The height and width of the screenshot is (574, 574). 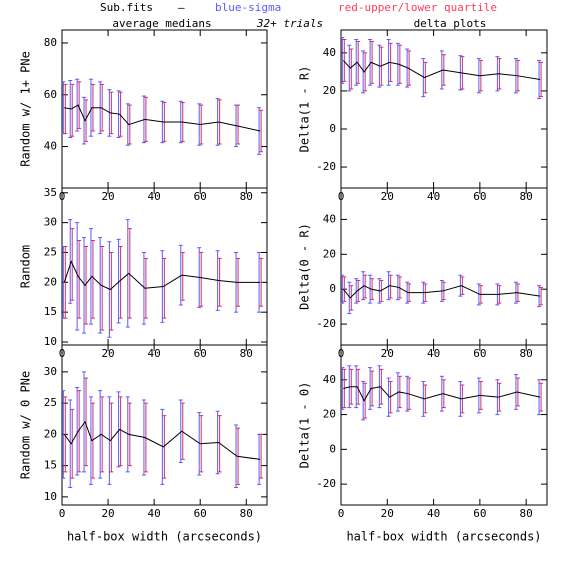 I want to click on center-heading: 32+ trials, so click(x=289, y=23).